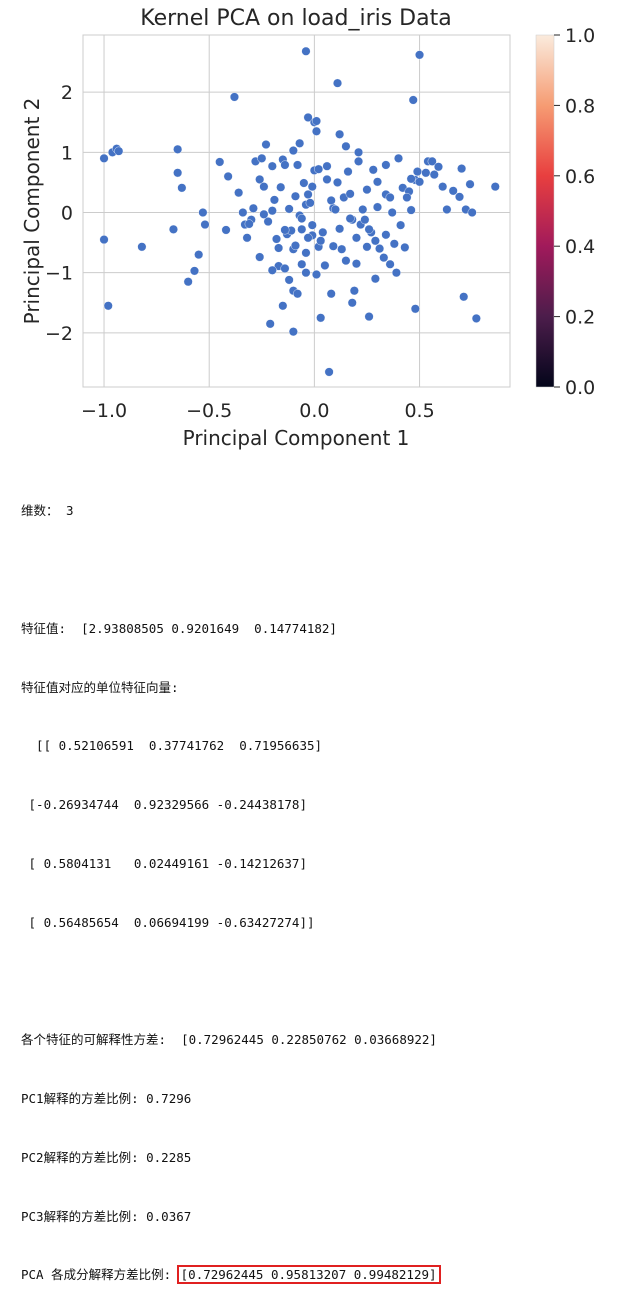 The height and width of the screenshot is (1305, 630). I want to click on pc1-ratio-line: PC1解释的方差比例: 0.7296, so click(106, 1098).